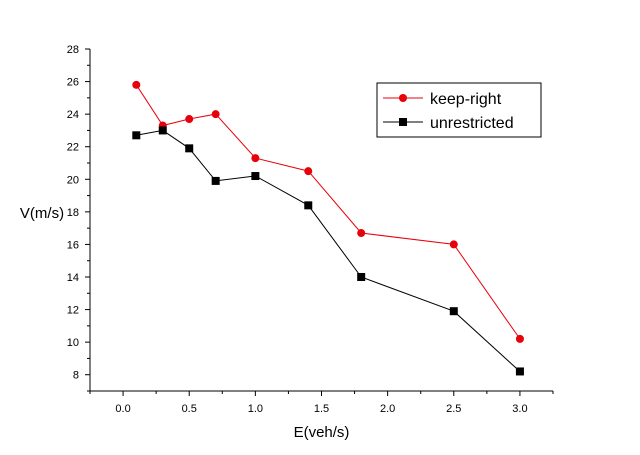 The height and width of the screenshot is (455, 640). What do you see at coordinates (73, 278) in the screenshot?
I see `y-tick-label: 14` at bounding box center [73, 278].